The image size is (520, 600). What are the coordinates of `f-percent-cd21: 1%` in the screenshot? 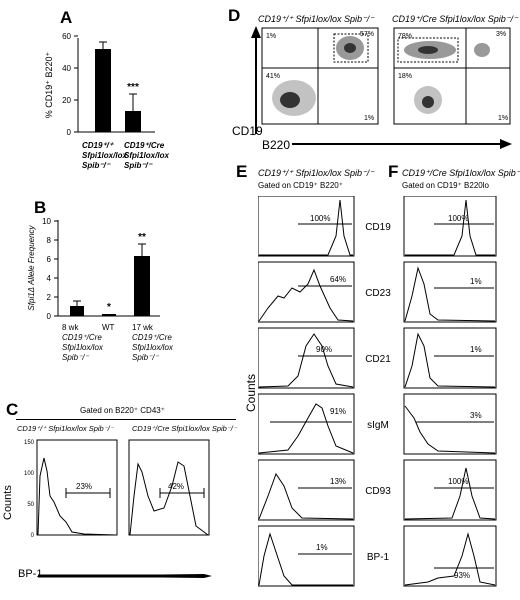 It's located at (476, 349).